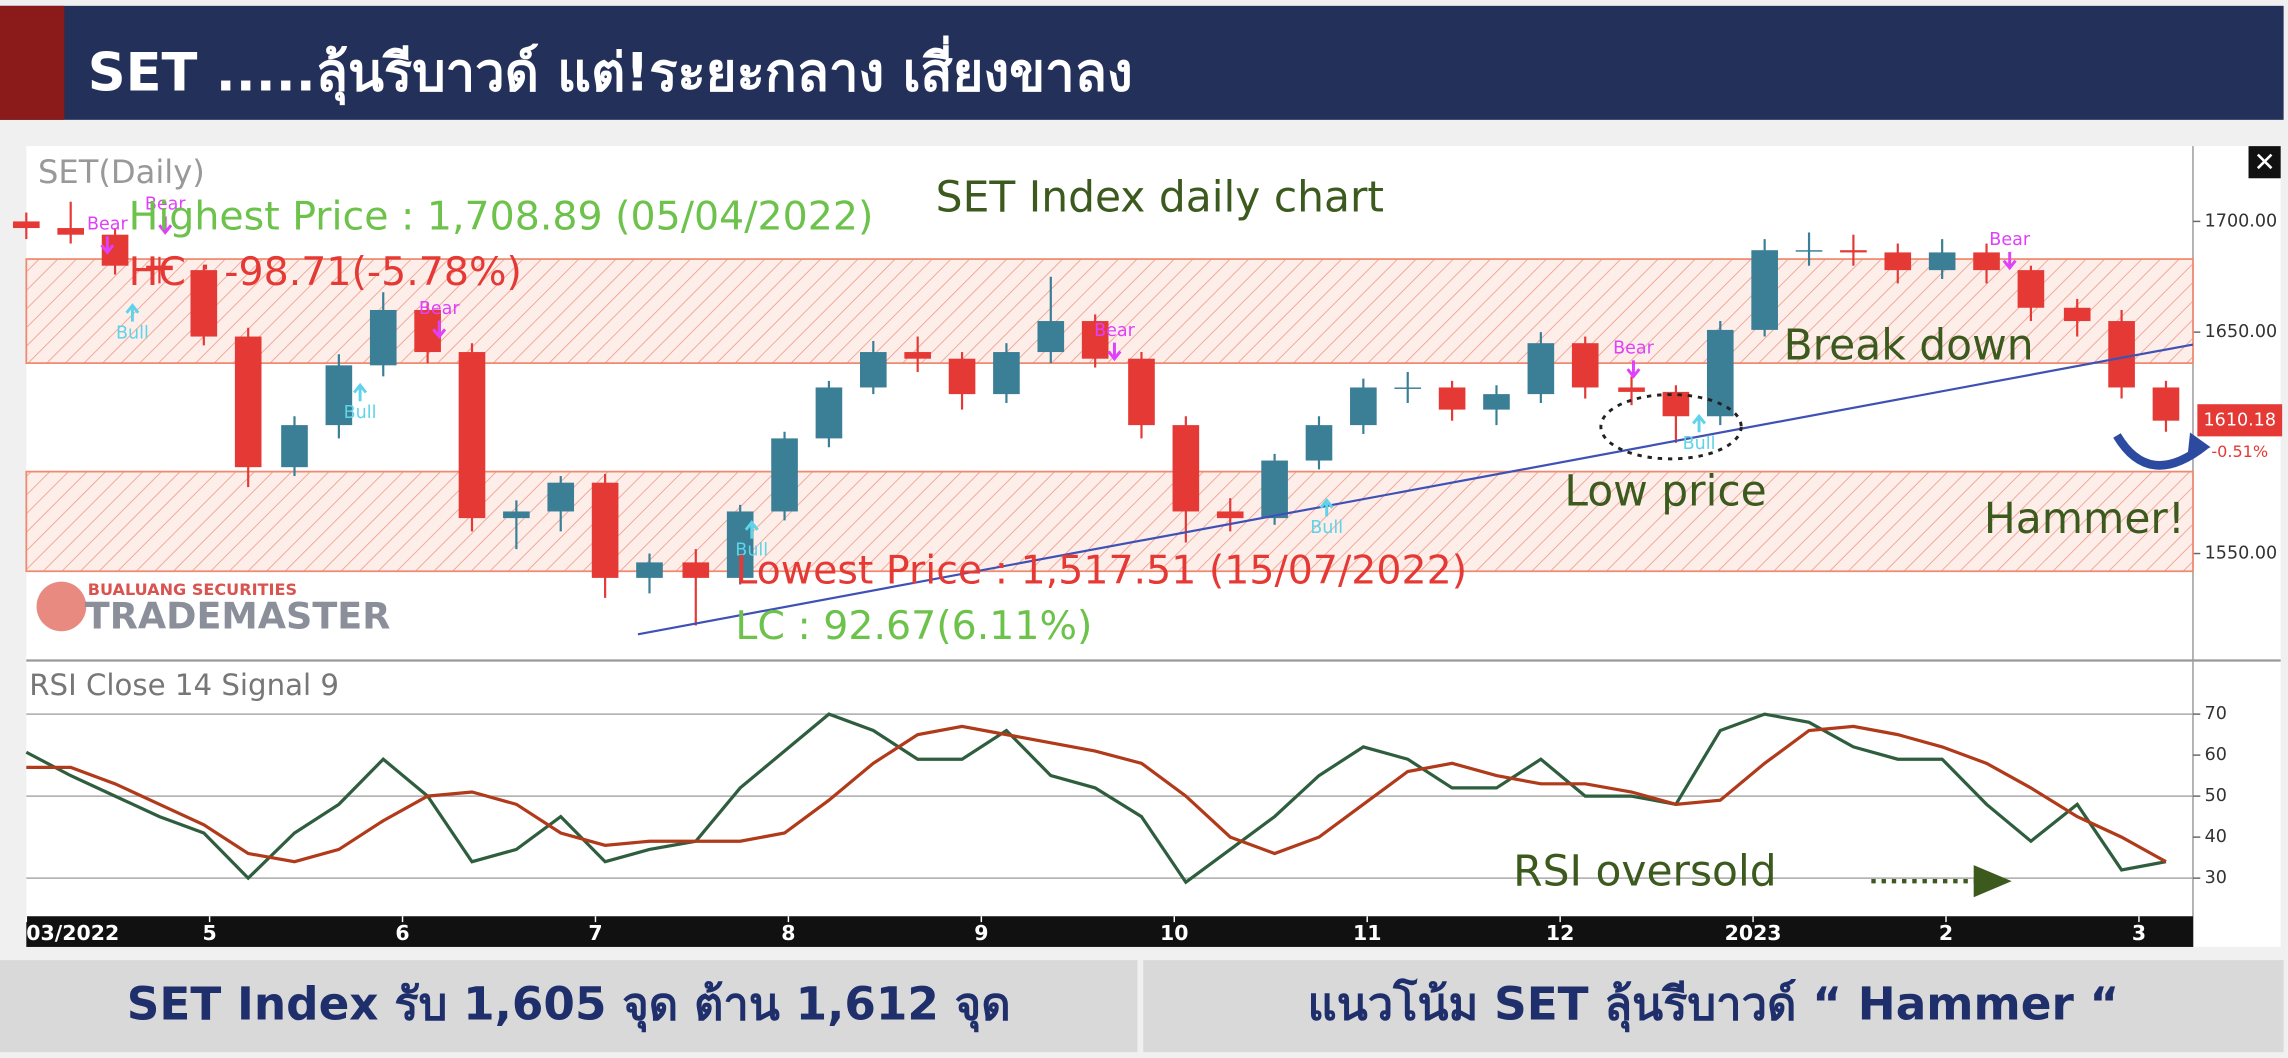 Image resolution: width=2288 pixels, height=1058 pixels. What do you see at coordinates (238, 616) in the screenshot?
I see `logo-name: TRADEMASTER` at bounding box center [238, 616].